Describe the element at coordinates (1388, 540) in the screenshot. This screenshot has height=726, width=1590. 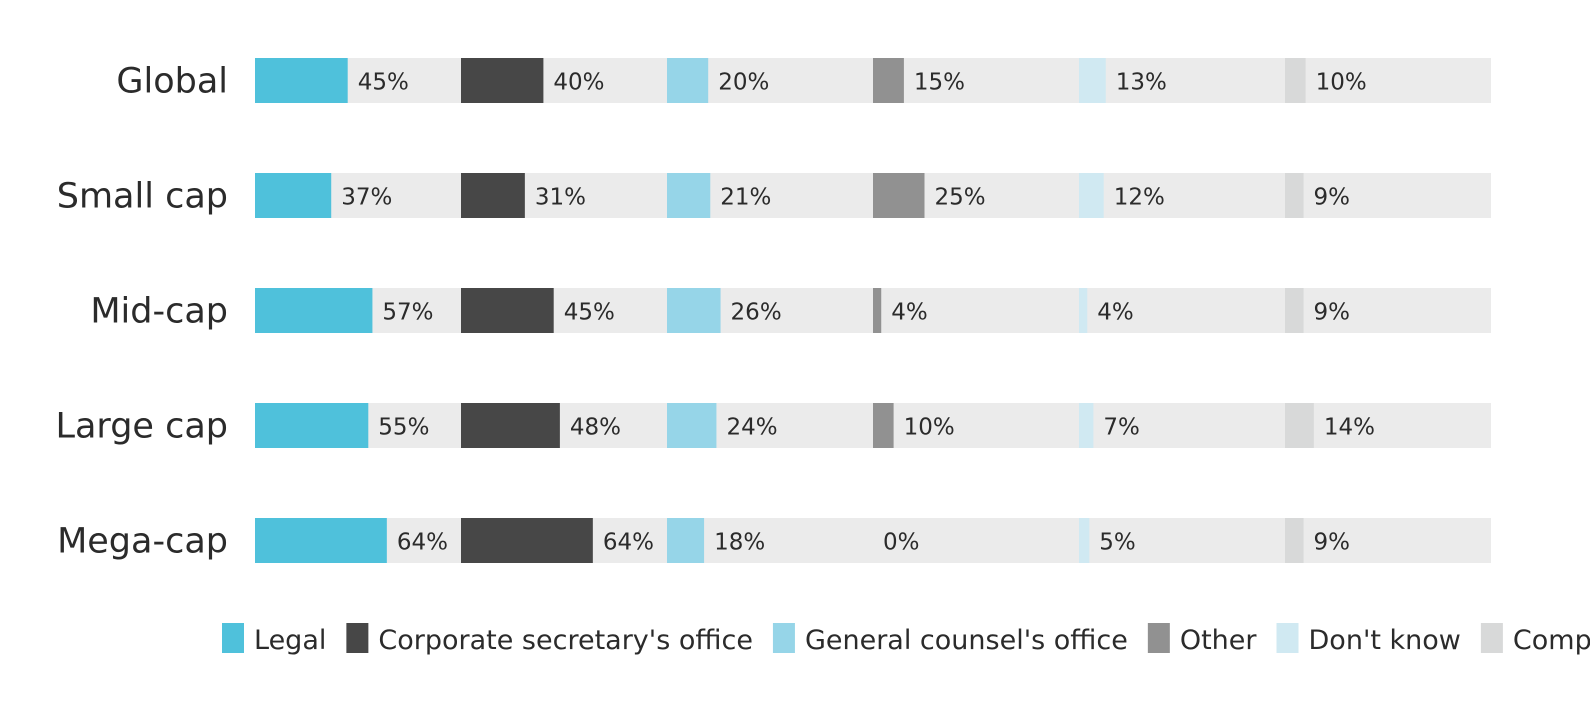
I see `bar-track-mega-cap-compliance` at that location.